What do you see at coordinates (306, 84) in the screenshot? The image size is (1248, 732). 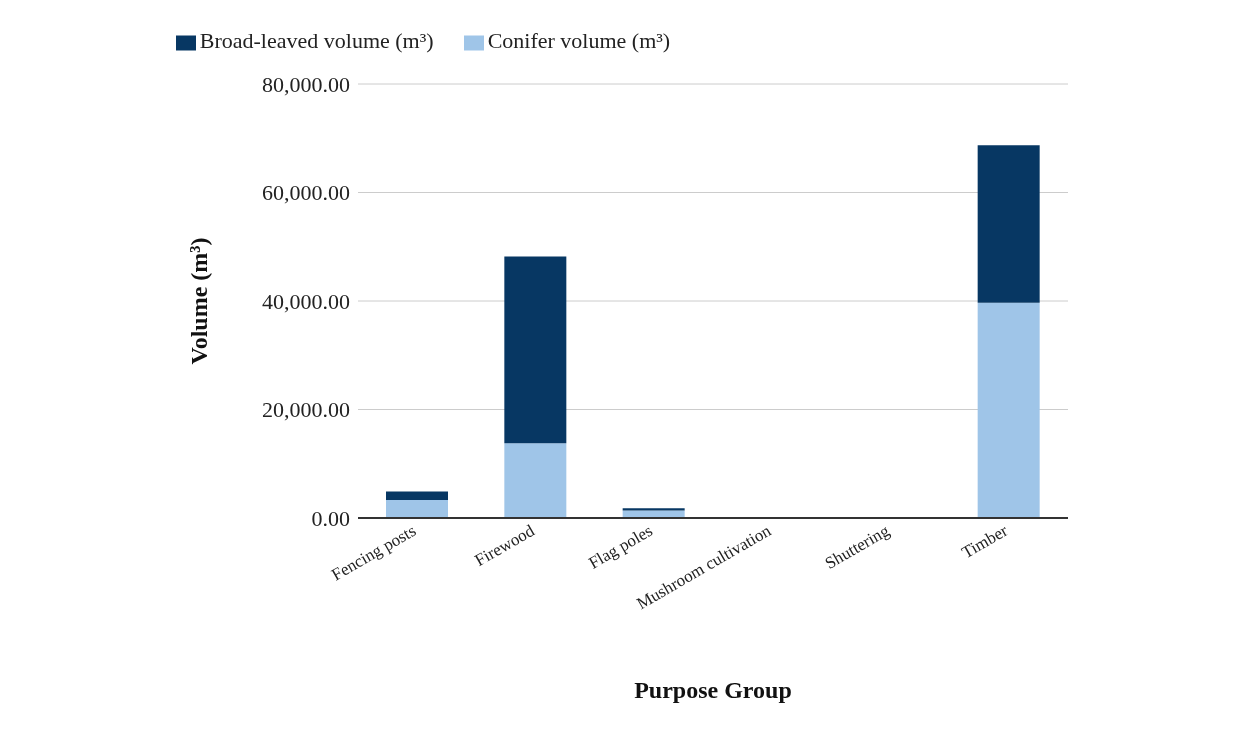 I see `y-tick-label: 80,000.00` at bounding box center [306, 84].